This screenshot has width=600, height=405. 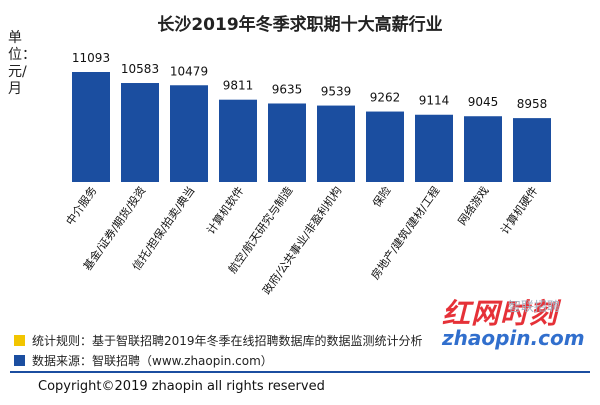 I want to click on chart-title: 长沙2019年冬季求职期十大高薪行业, so click(x=300, y=25).